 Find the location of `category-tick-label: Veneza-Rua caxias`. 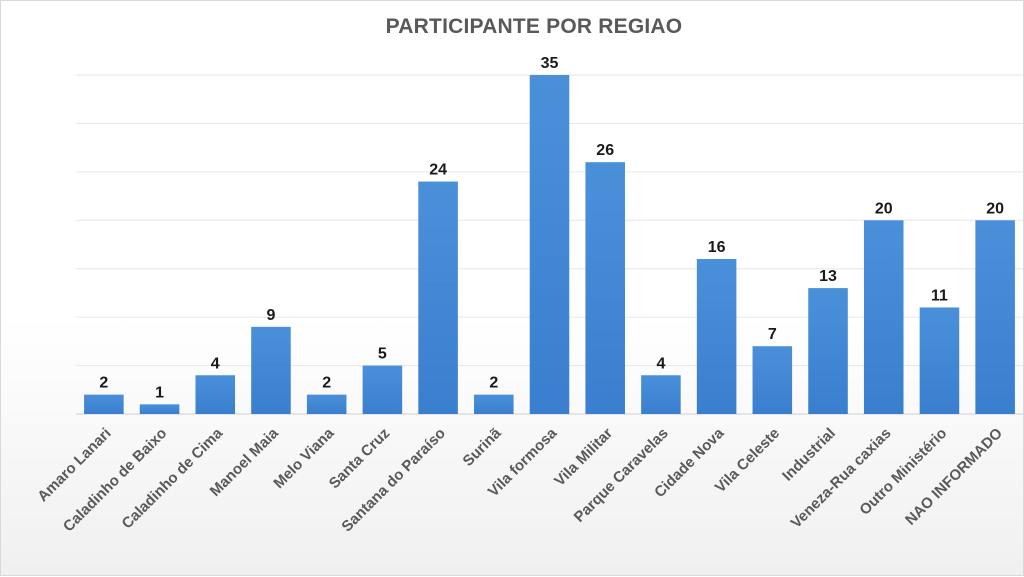

category-tick-label: Veneza-Rua caxias is located at coordinates (841, 478).